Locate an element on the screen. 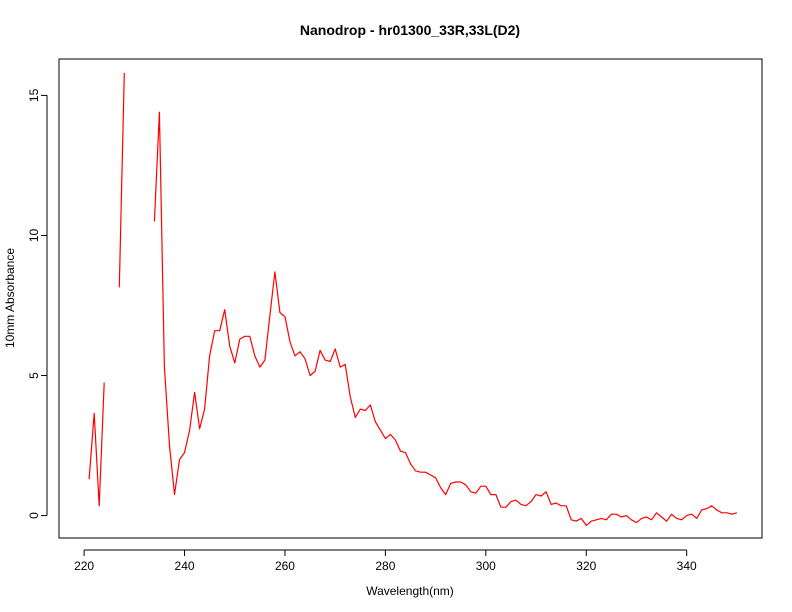  y-axis-label: 10mm Absorbance is located at coordinates (10, 298).